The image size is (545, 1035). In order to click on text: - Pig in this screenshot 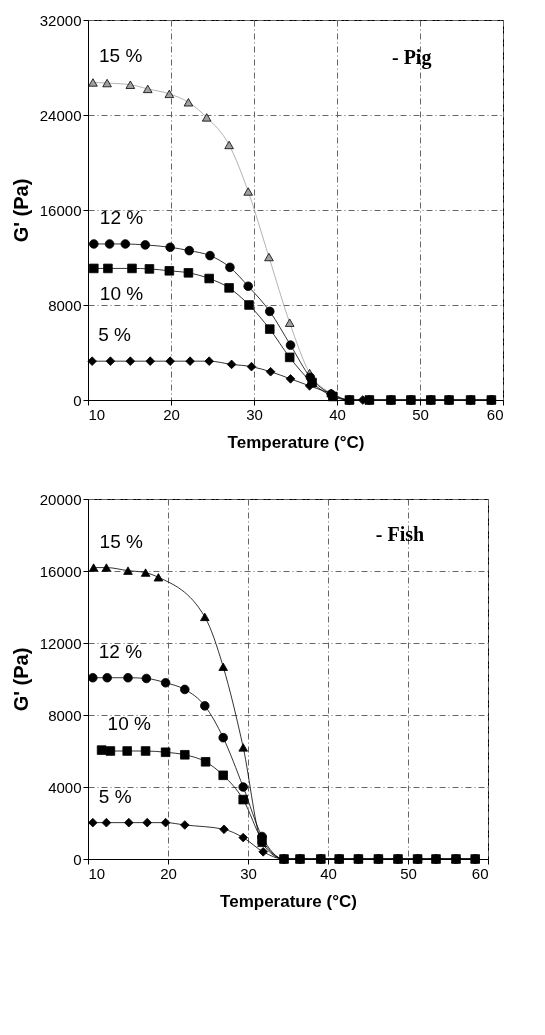, I will do `click(411, 57)`.